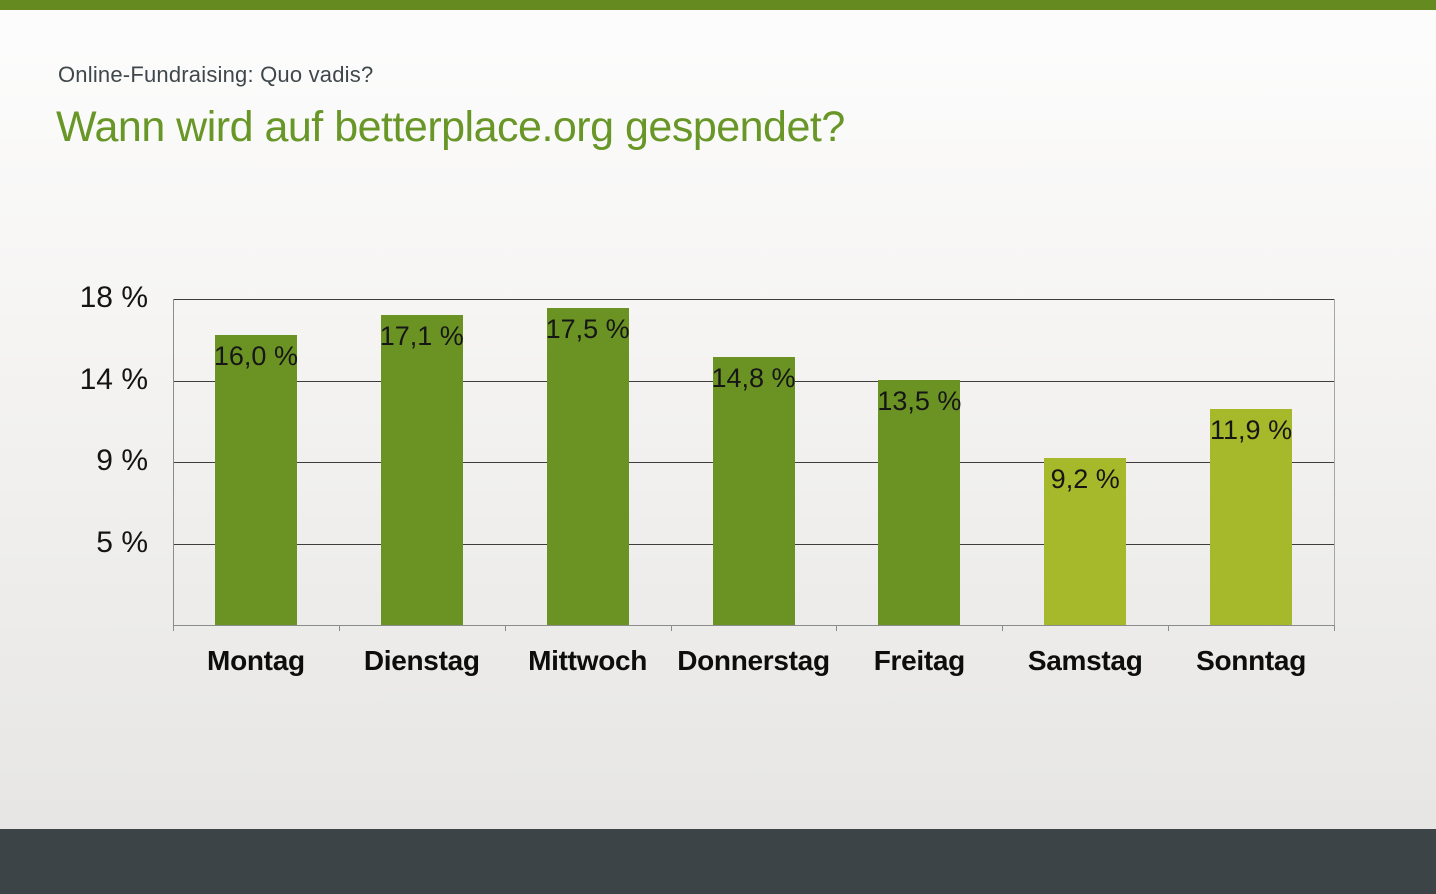 This screenshot has height=894, width=1436. Describe the element at coordinates (255, 356) in the screenshot. I see `bar-value-label: 16,0 %` at that location.